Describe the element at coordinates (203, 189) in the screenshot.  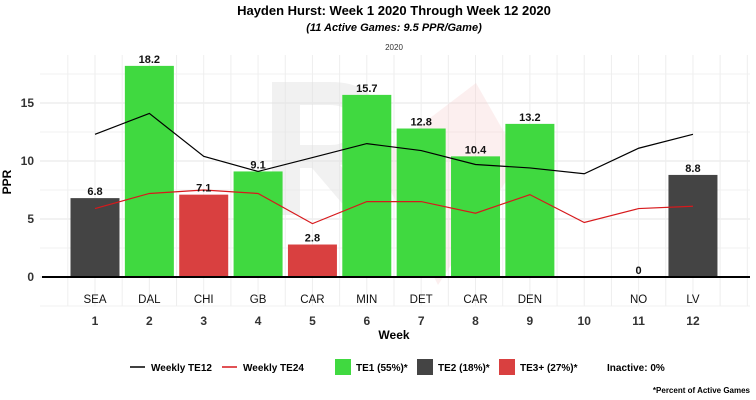
I see `bar-value-label: 7.1` at that location.